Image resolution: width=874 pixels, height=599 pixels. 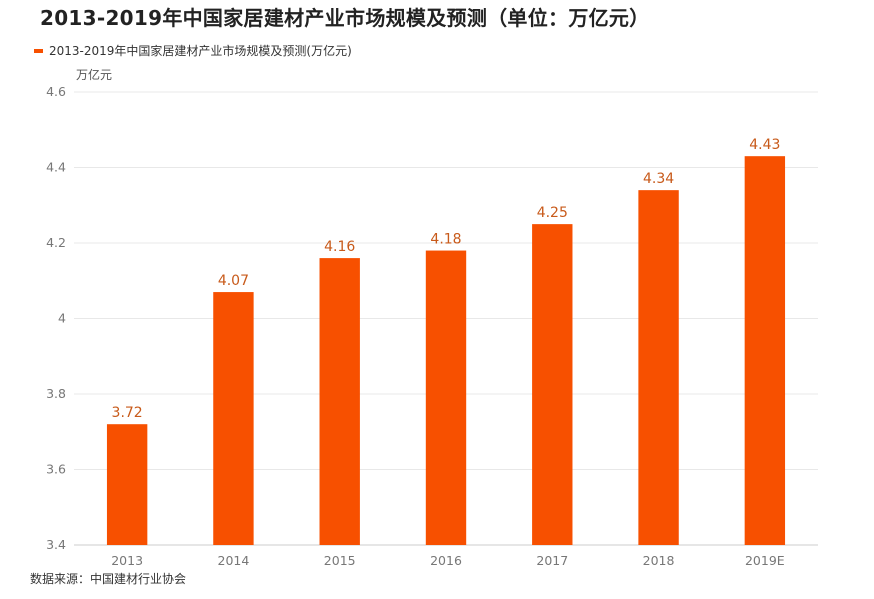 I want to click on bar-value-label: 4.18, so click(x=445, y=240).